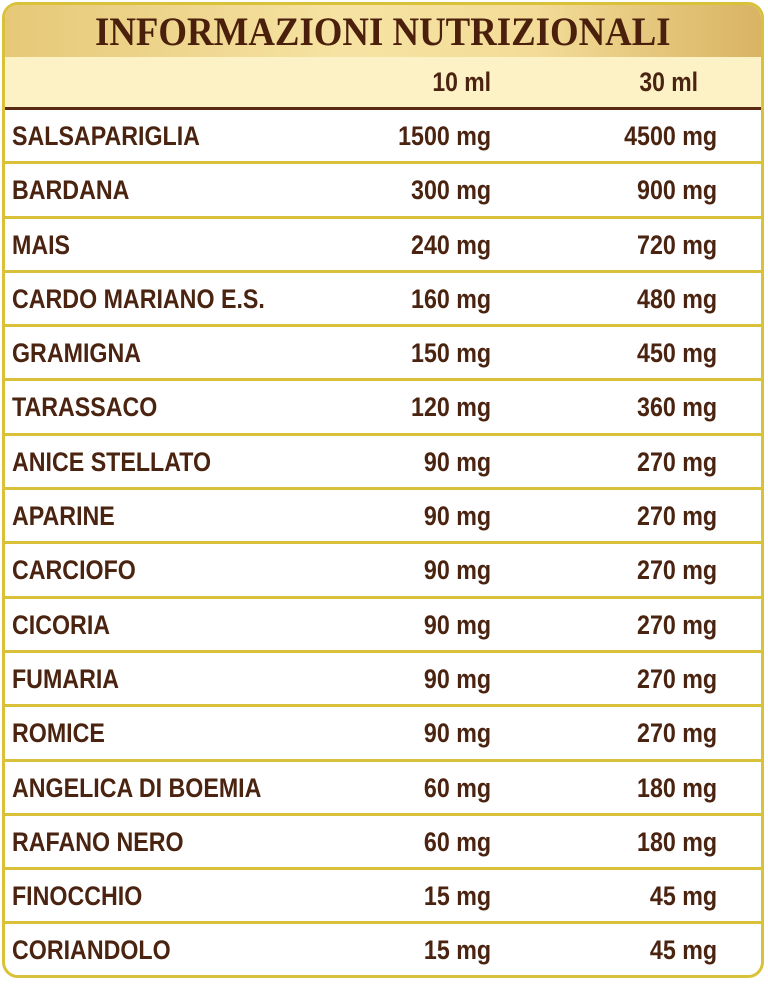  What do you see at coordinates (383, 626) in the screenshot?
I see `table-row: CICORIA 90 mg 270 mg` at bounding box center [383, 626].